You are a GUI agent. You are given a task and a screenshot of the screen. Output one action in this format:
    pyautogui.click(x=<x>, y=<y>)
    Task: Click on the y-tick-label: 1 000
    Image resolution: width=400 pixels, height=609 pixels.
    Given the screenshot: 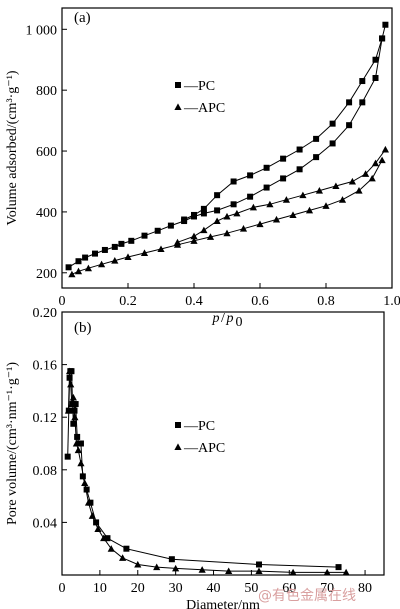 What is the action you would take?
    pyautogui.click(x=42, y=30)
    